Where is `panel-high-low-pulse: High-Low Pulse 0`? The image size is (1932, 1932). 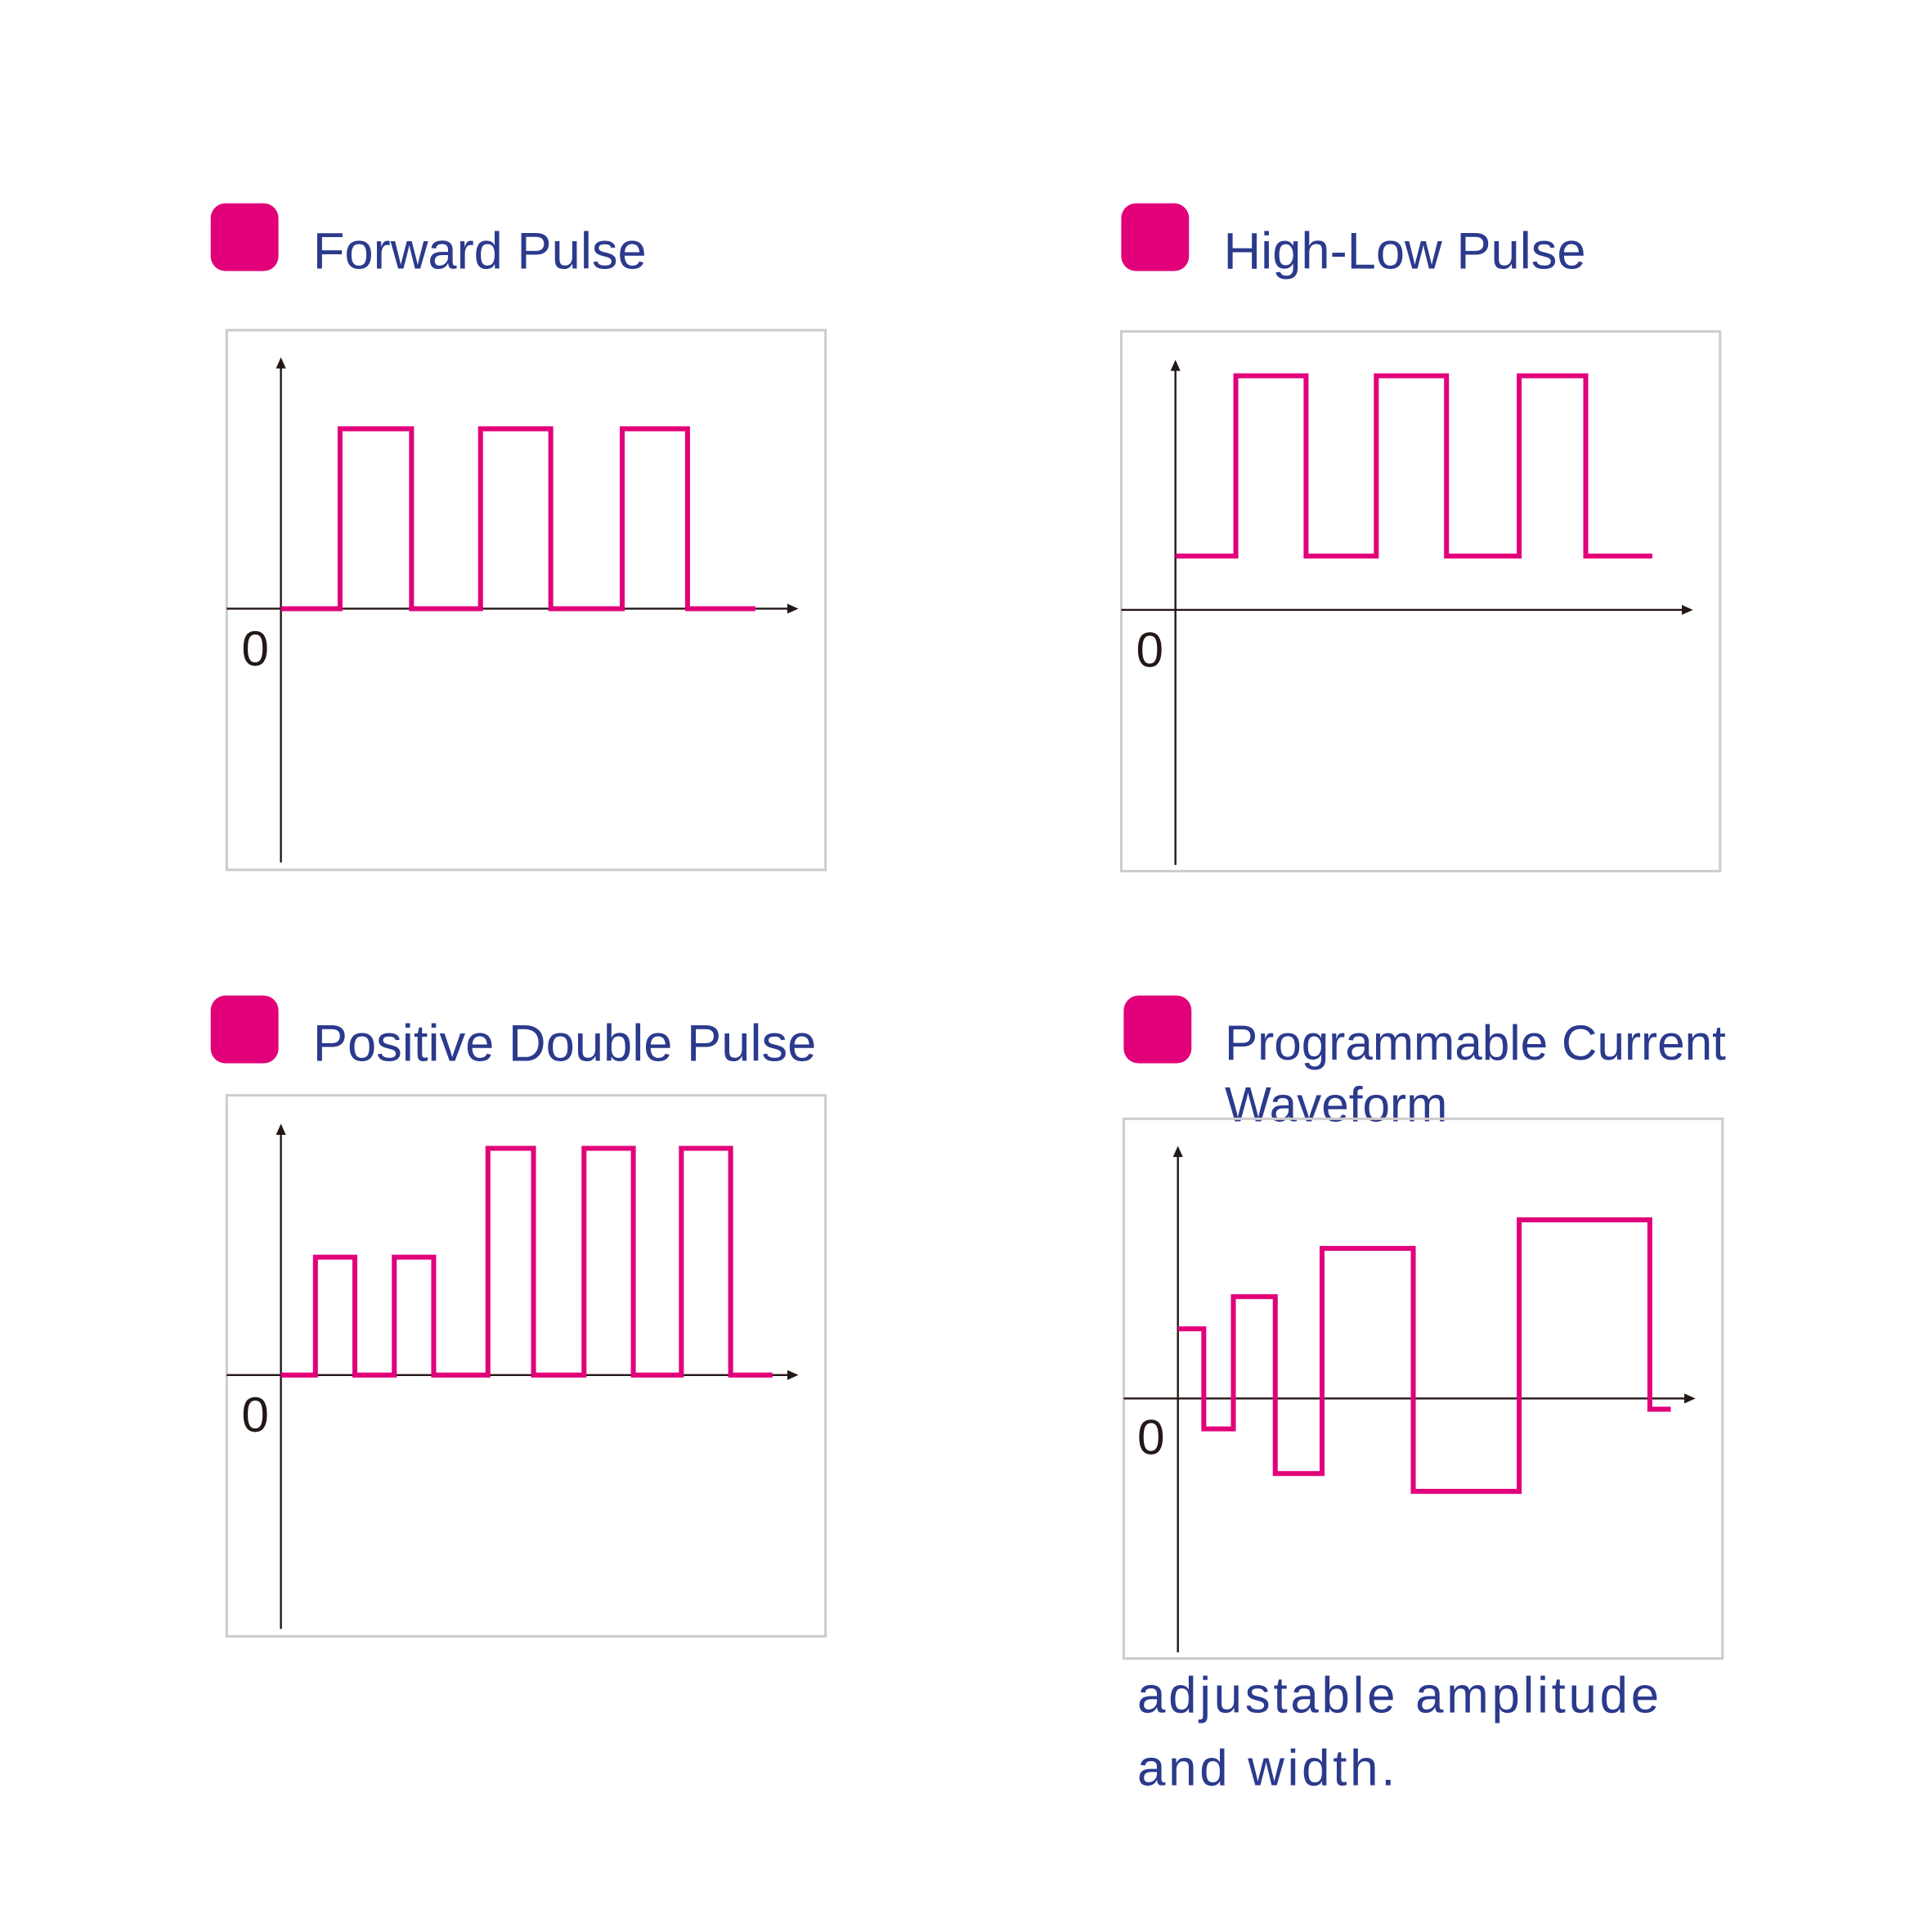
panel-high-low-pulse: High-Low Pulse 0 is located at coordinates (1420, 537).